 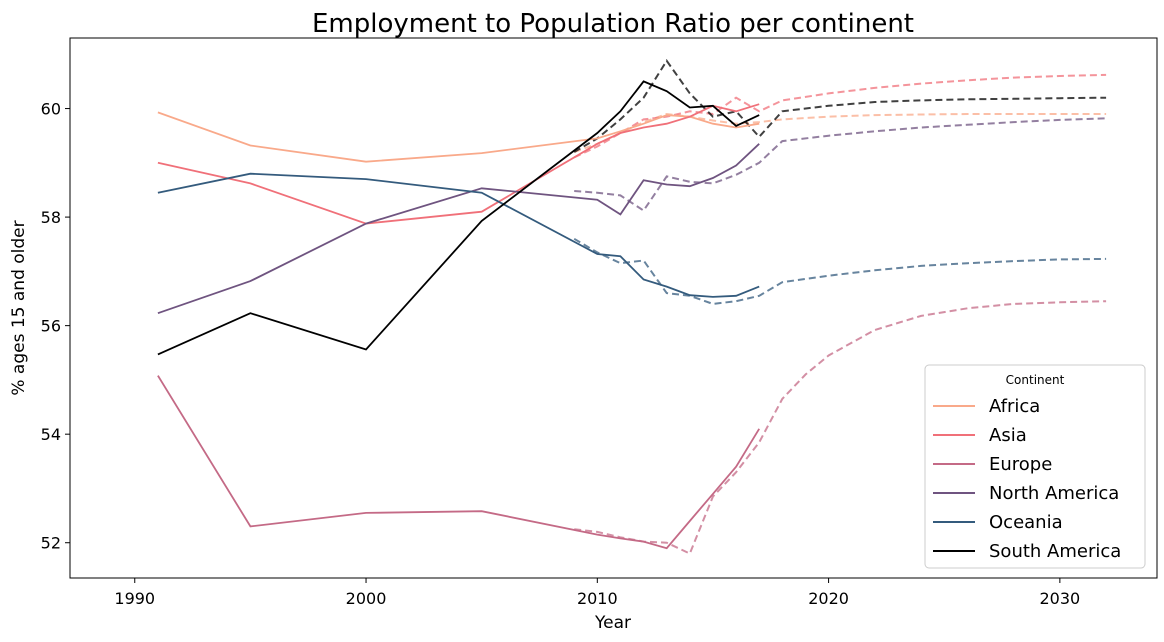 I want to click on legend-label-north-america: North America, so click(x=1054, y=493).